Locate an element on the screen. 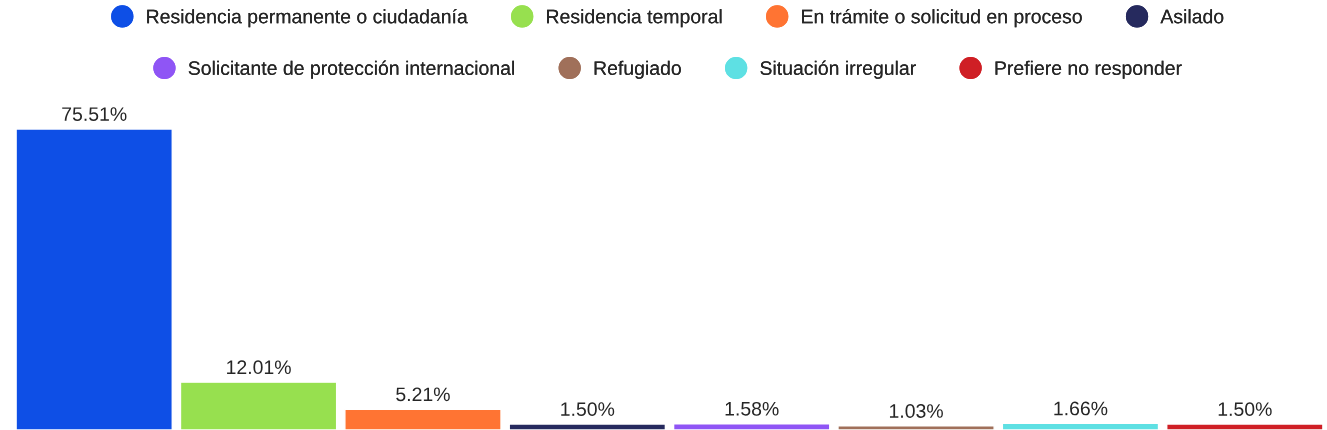  legend-label: Solicitante de protección internacional is located at coordinates (351, 69).